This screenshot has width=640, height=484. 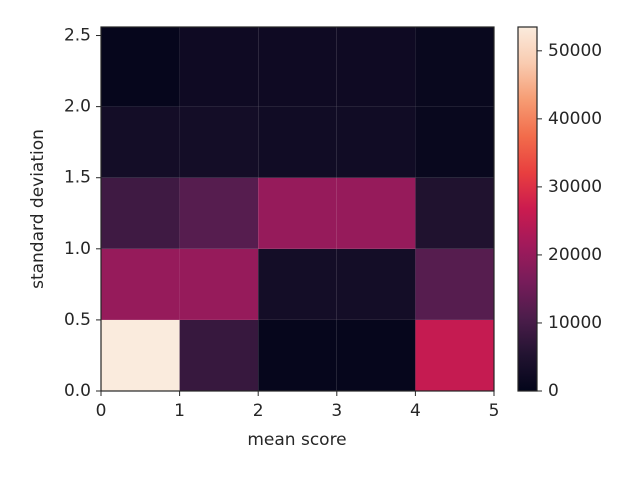 What do you see at coordinates (553, 391) in the screenshot?
I see `colorbar-tick-label: 0` at bounding box center [553, 391].